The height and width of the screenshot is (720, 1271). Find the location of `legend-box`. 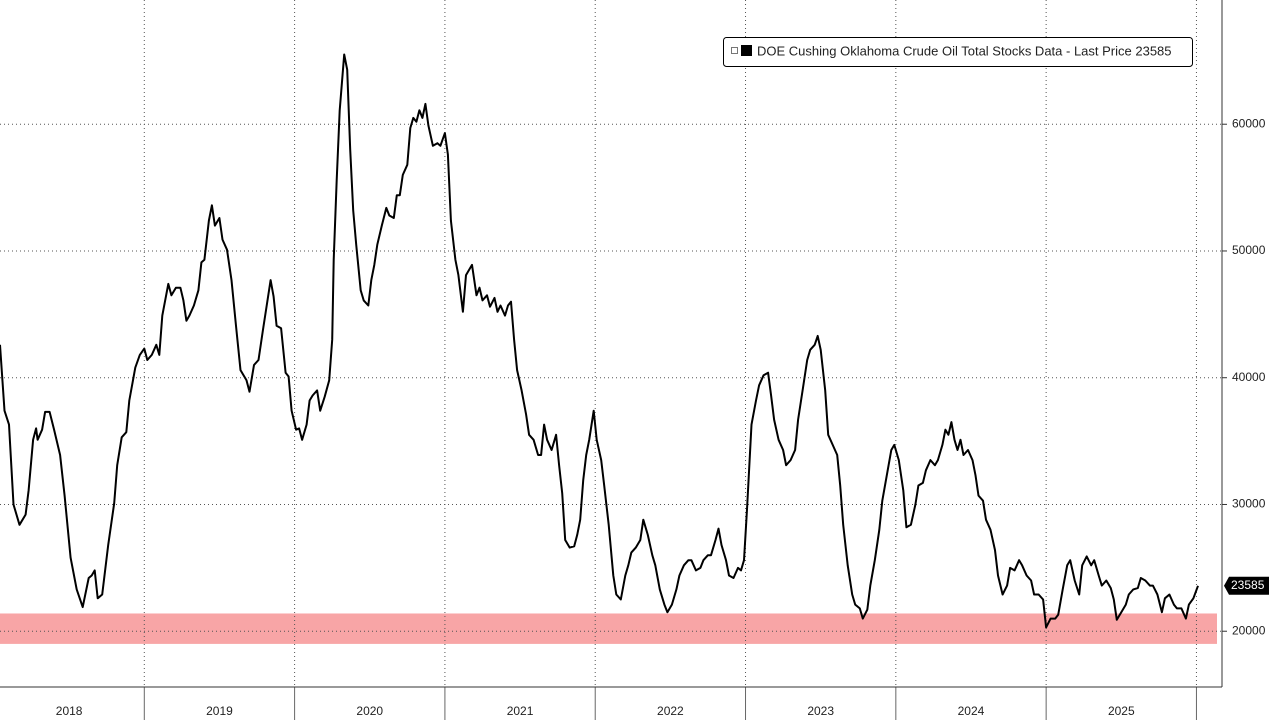

legend-box is located at coordinates (958, 52).